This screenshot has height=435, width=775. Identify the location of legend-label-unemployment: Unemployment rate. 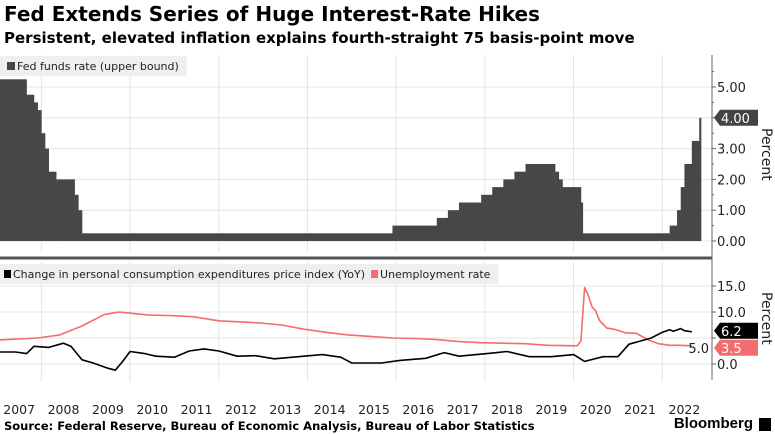
(435, 274).